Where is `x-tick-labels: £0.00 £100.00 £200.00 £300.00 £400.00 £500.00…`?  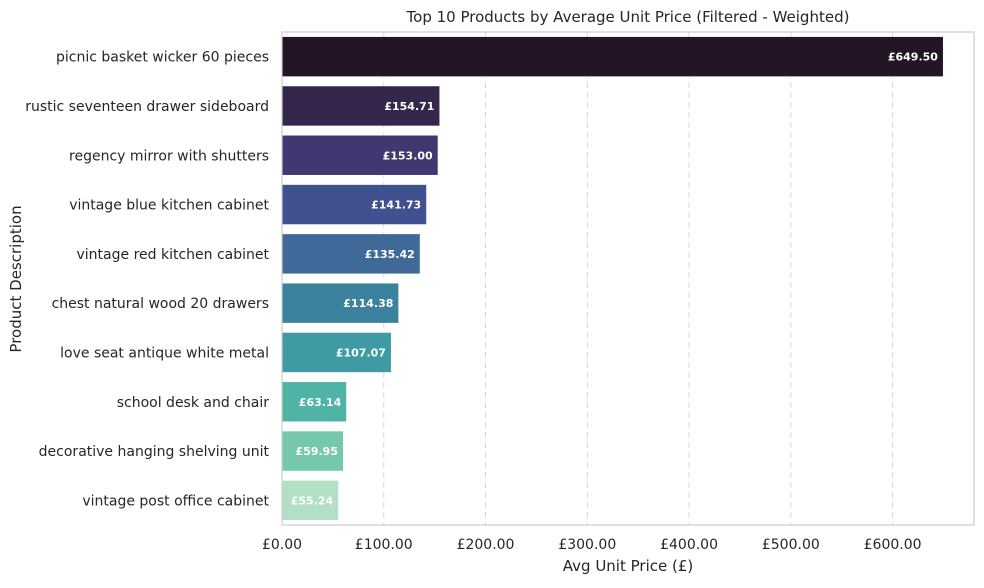 x-tick-labels: £0.00 £100.00 £200.00 £300.00 £400.00 £500.00… is located at coordinates (592, 545).